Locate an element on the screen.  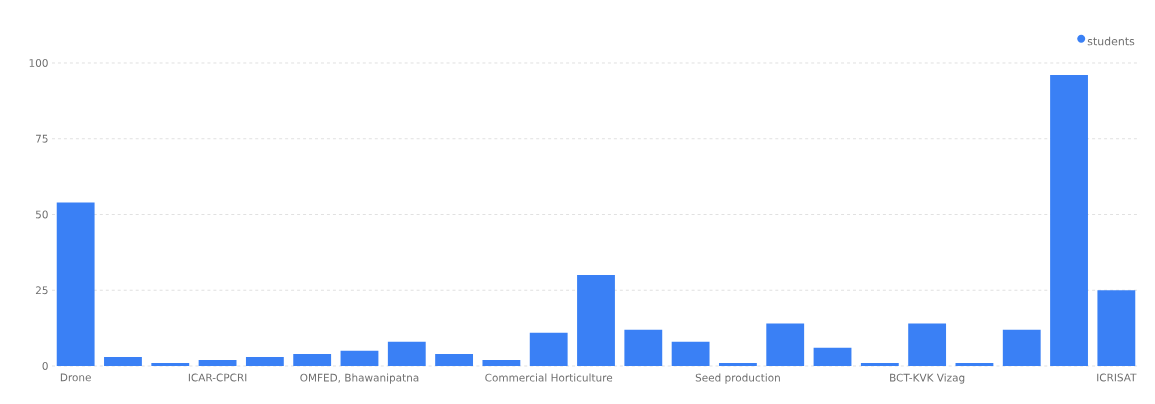
x-tick-label: Commercial Horticulture is located at coordinates (549, 377).